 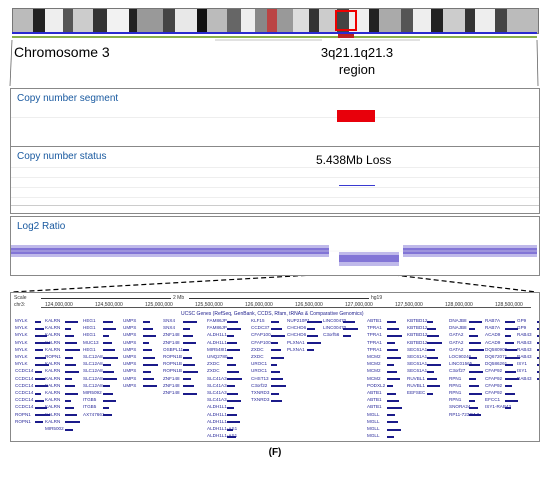 I want to click on gene-label: ISY1, so click(x=522, y=364).